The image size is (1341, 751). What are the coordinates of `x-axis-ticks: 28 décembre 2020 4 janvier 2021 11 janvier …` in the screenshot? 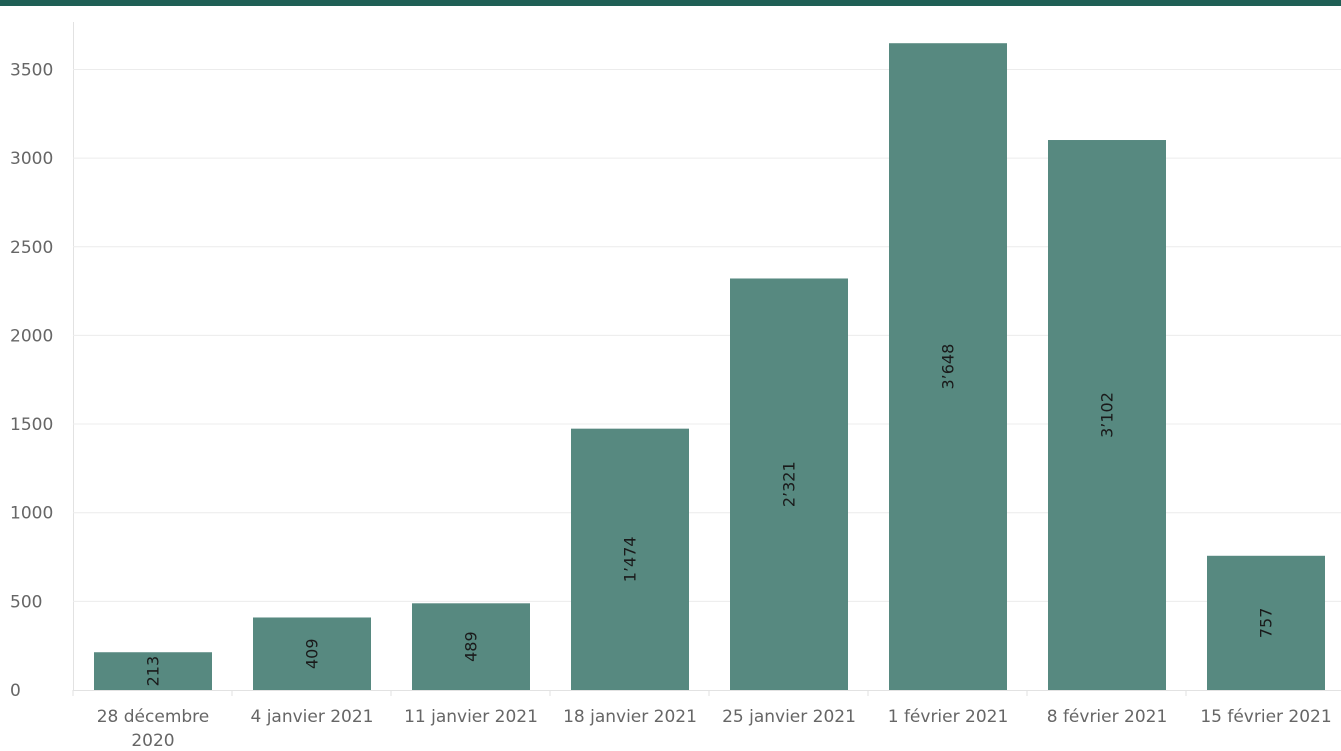 It's located at (702, 720).